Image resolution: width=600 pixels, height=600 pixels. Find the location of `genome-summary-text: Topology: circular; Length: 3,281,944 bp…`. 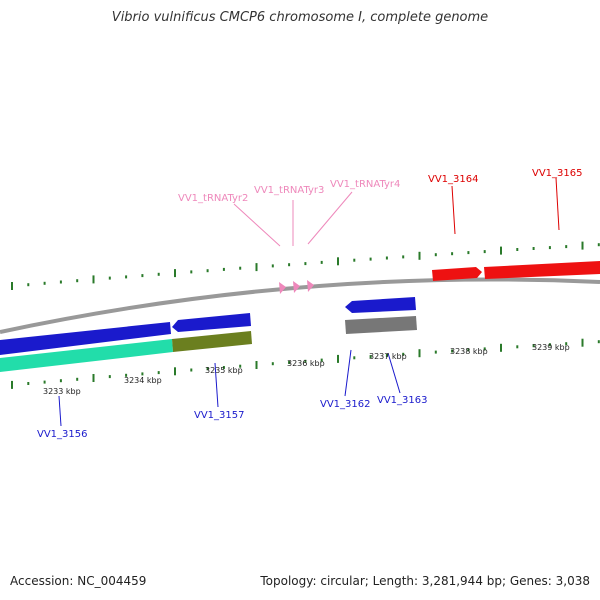

genome-summary-text: Topology: circular; Length: 3,281,944 bp… is located at coordinates (425, 581).